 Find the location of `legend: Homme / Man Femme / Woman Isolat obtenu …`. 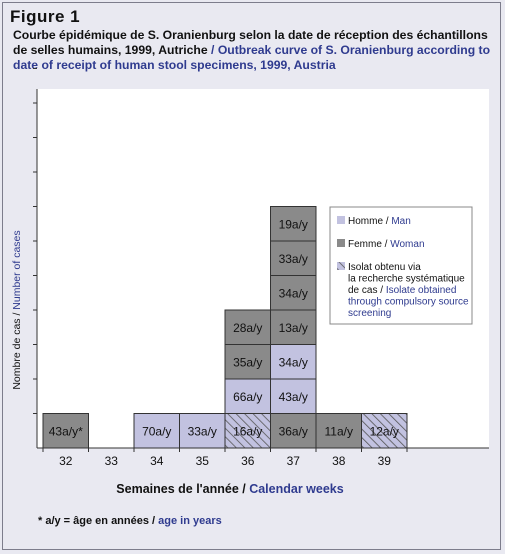

legend: Homme / Man Femme / Woman Isolat obtenu … is located at coordinates (401, 265).